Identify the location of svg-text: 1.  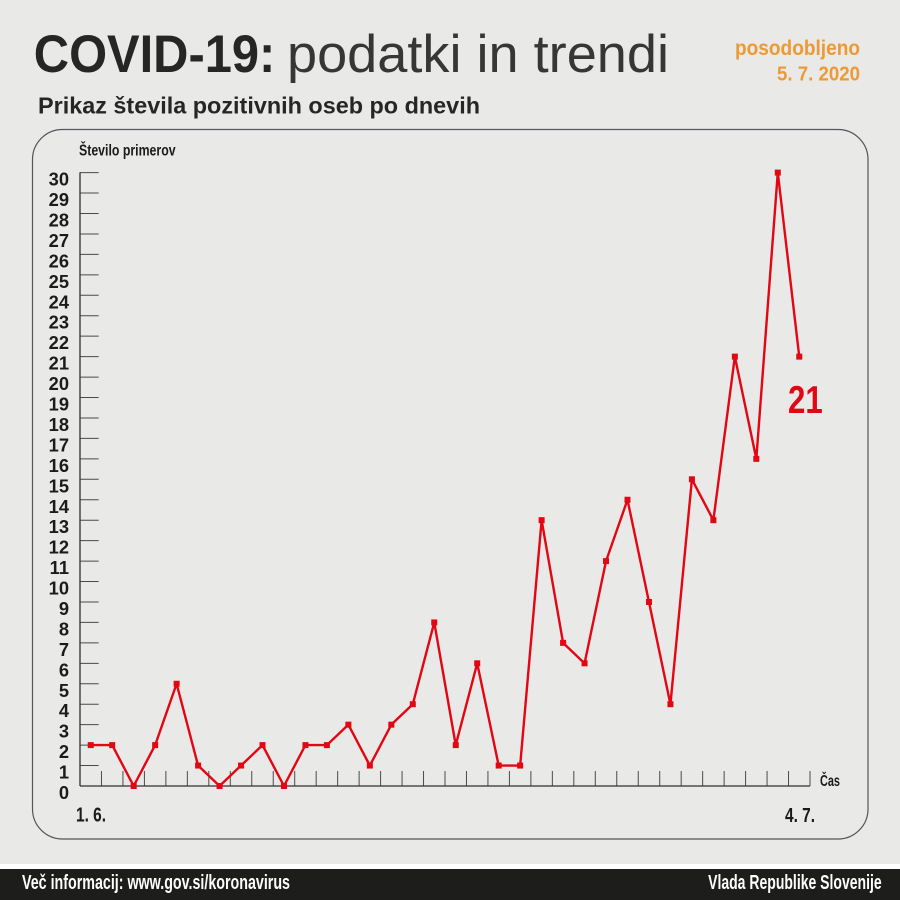
(64, 772).